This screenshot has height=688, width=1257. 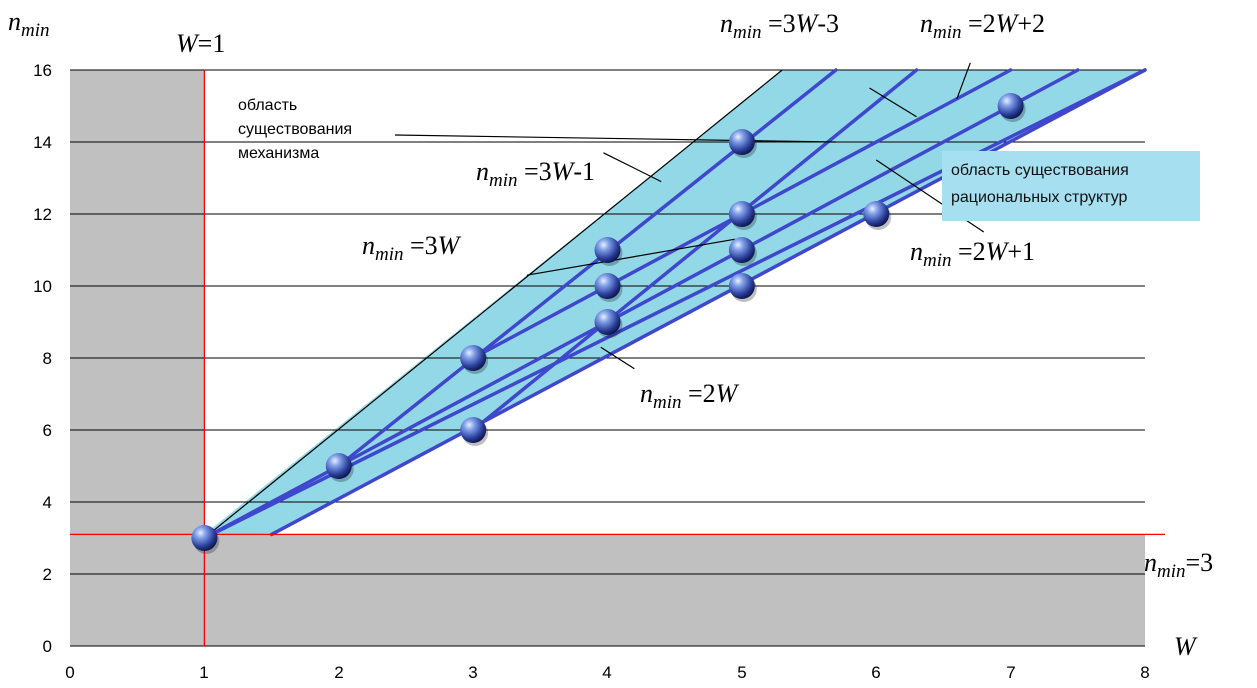 I want to click on x-tick-label: 1, so click(x=203, y=672).